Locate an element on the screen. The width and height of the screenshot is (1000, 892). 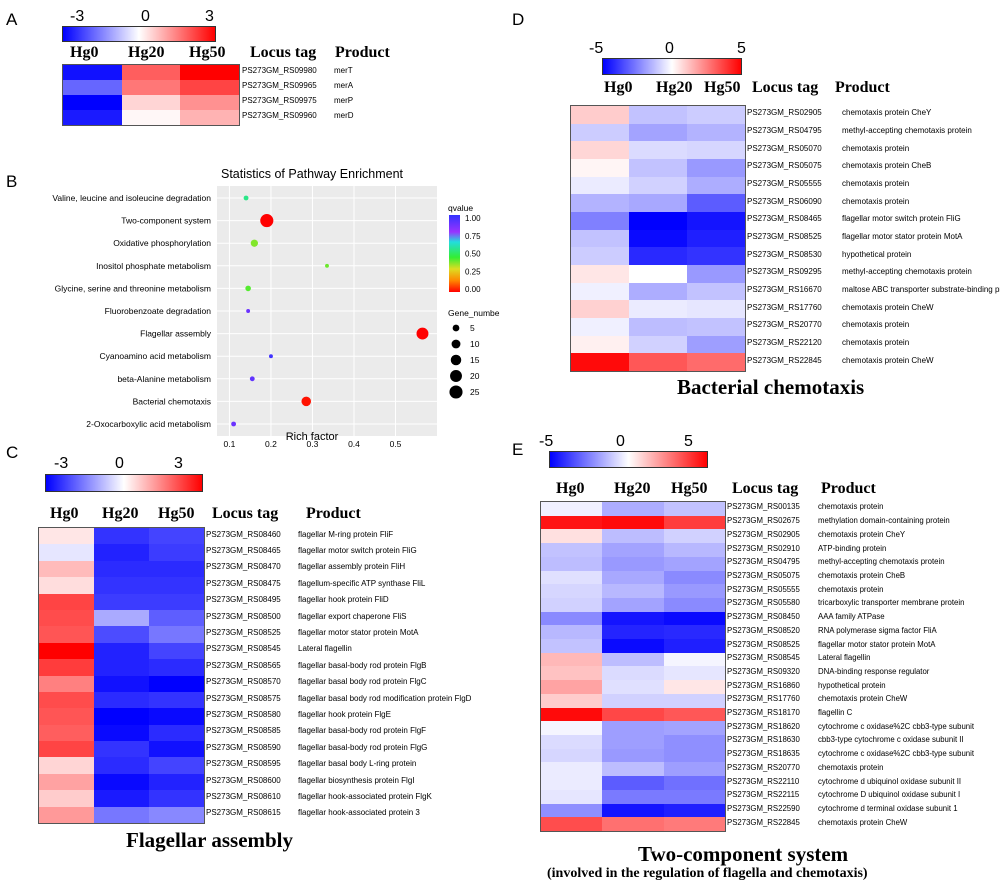
locus-tag: PS273GM_RS00135 is located at coordinates (763, 507).